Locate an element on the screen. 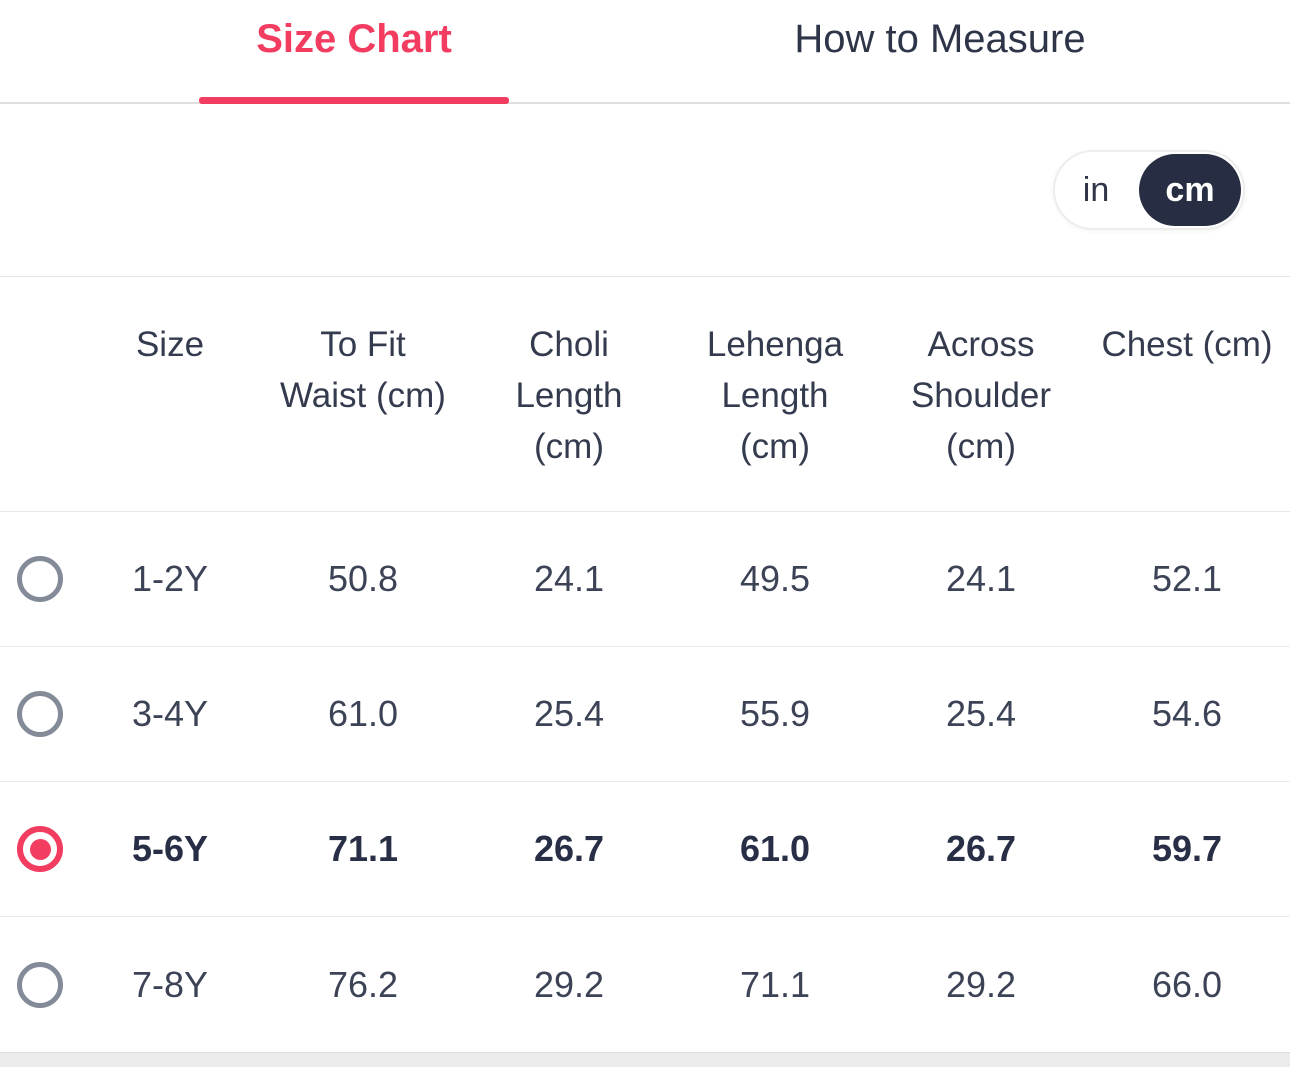 Image resolution: width=1290 pixels, height=1067 pixels. cell-to_fit_waist: 61.0 is located at coordinates (363, 713).